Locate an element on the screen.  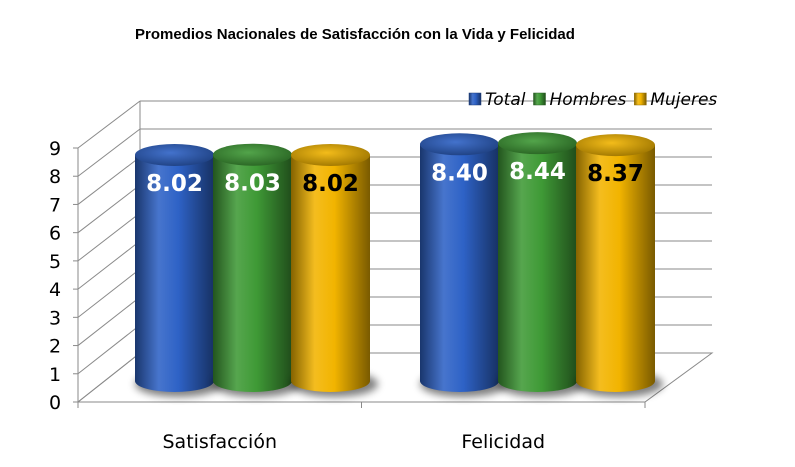
bar-mujeres-1: 8.37 is located at coordinates (619, 265).